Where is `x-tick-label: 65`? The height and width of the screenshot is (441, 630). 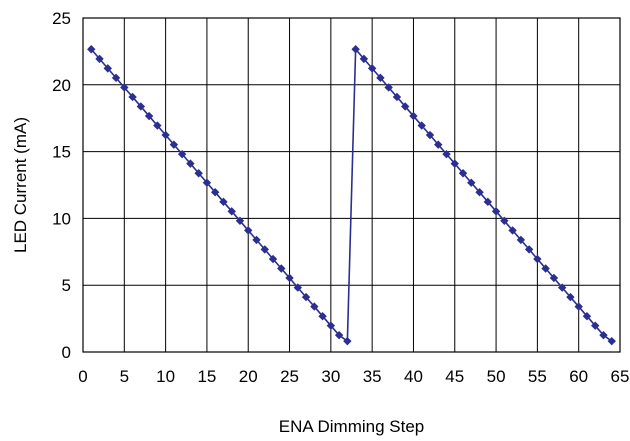
x-tick-label: 65 is located at coordinates (620, 376).